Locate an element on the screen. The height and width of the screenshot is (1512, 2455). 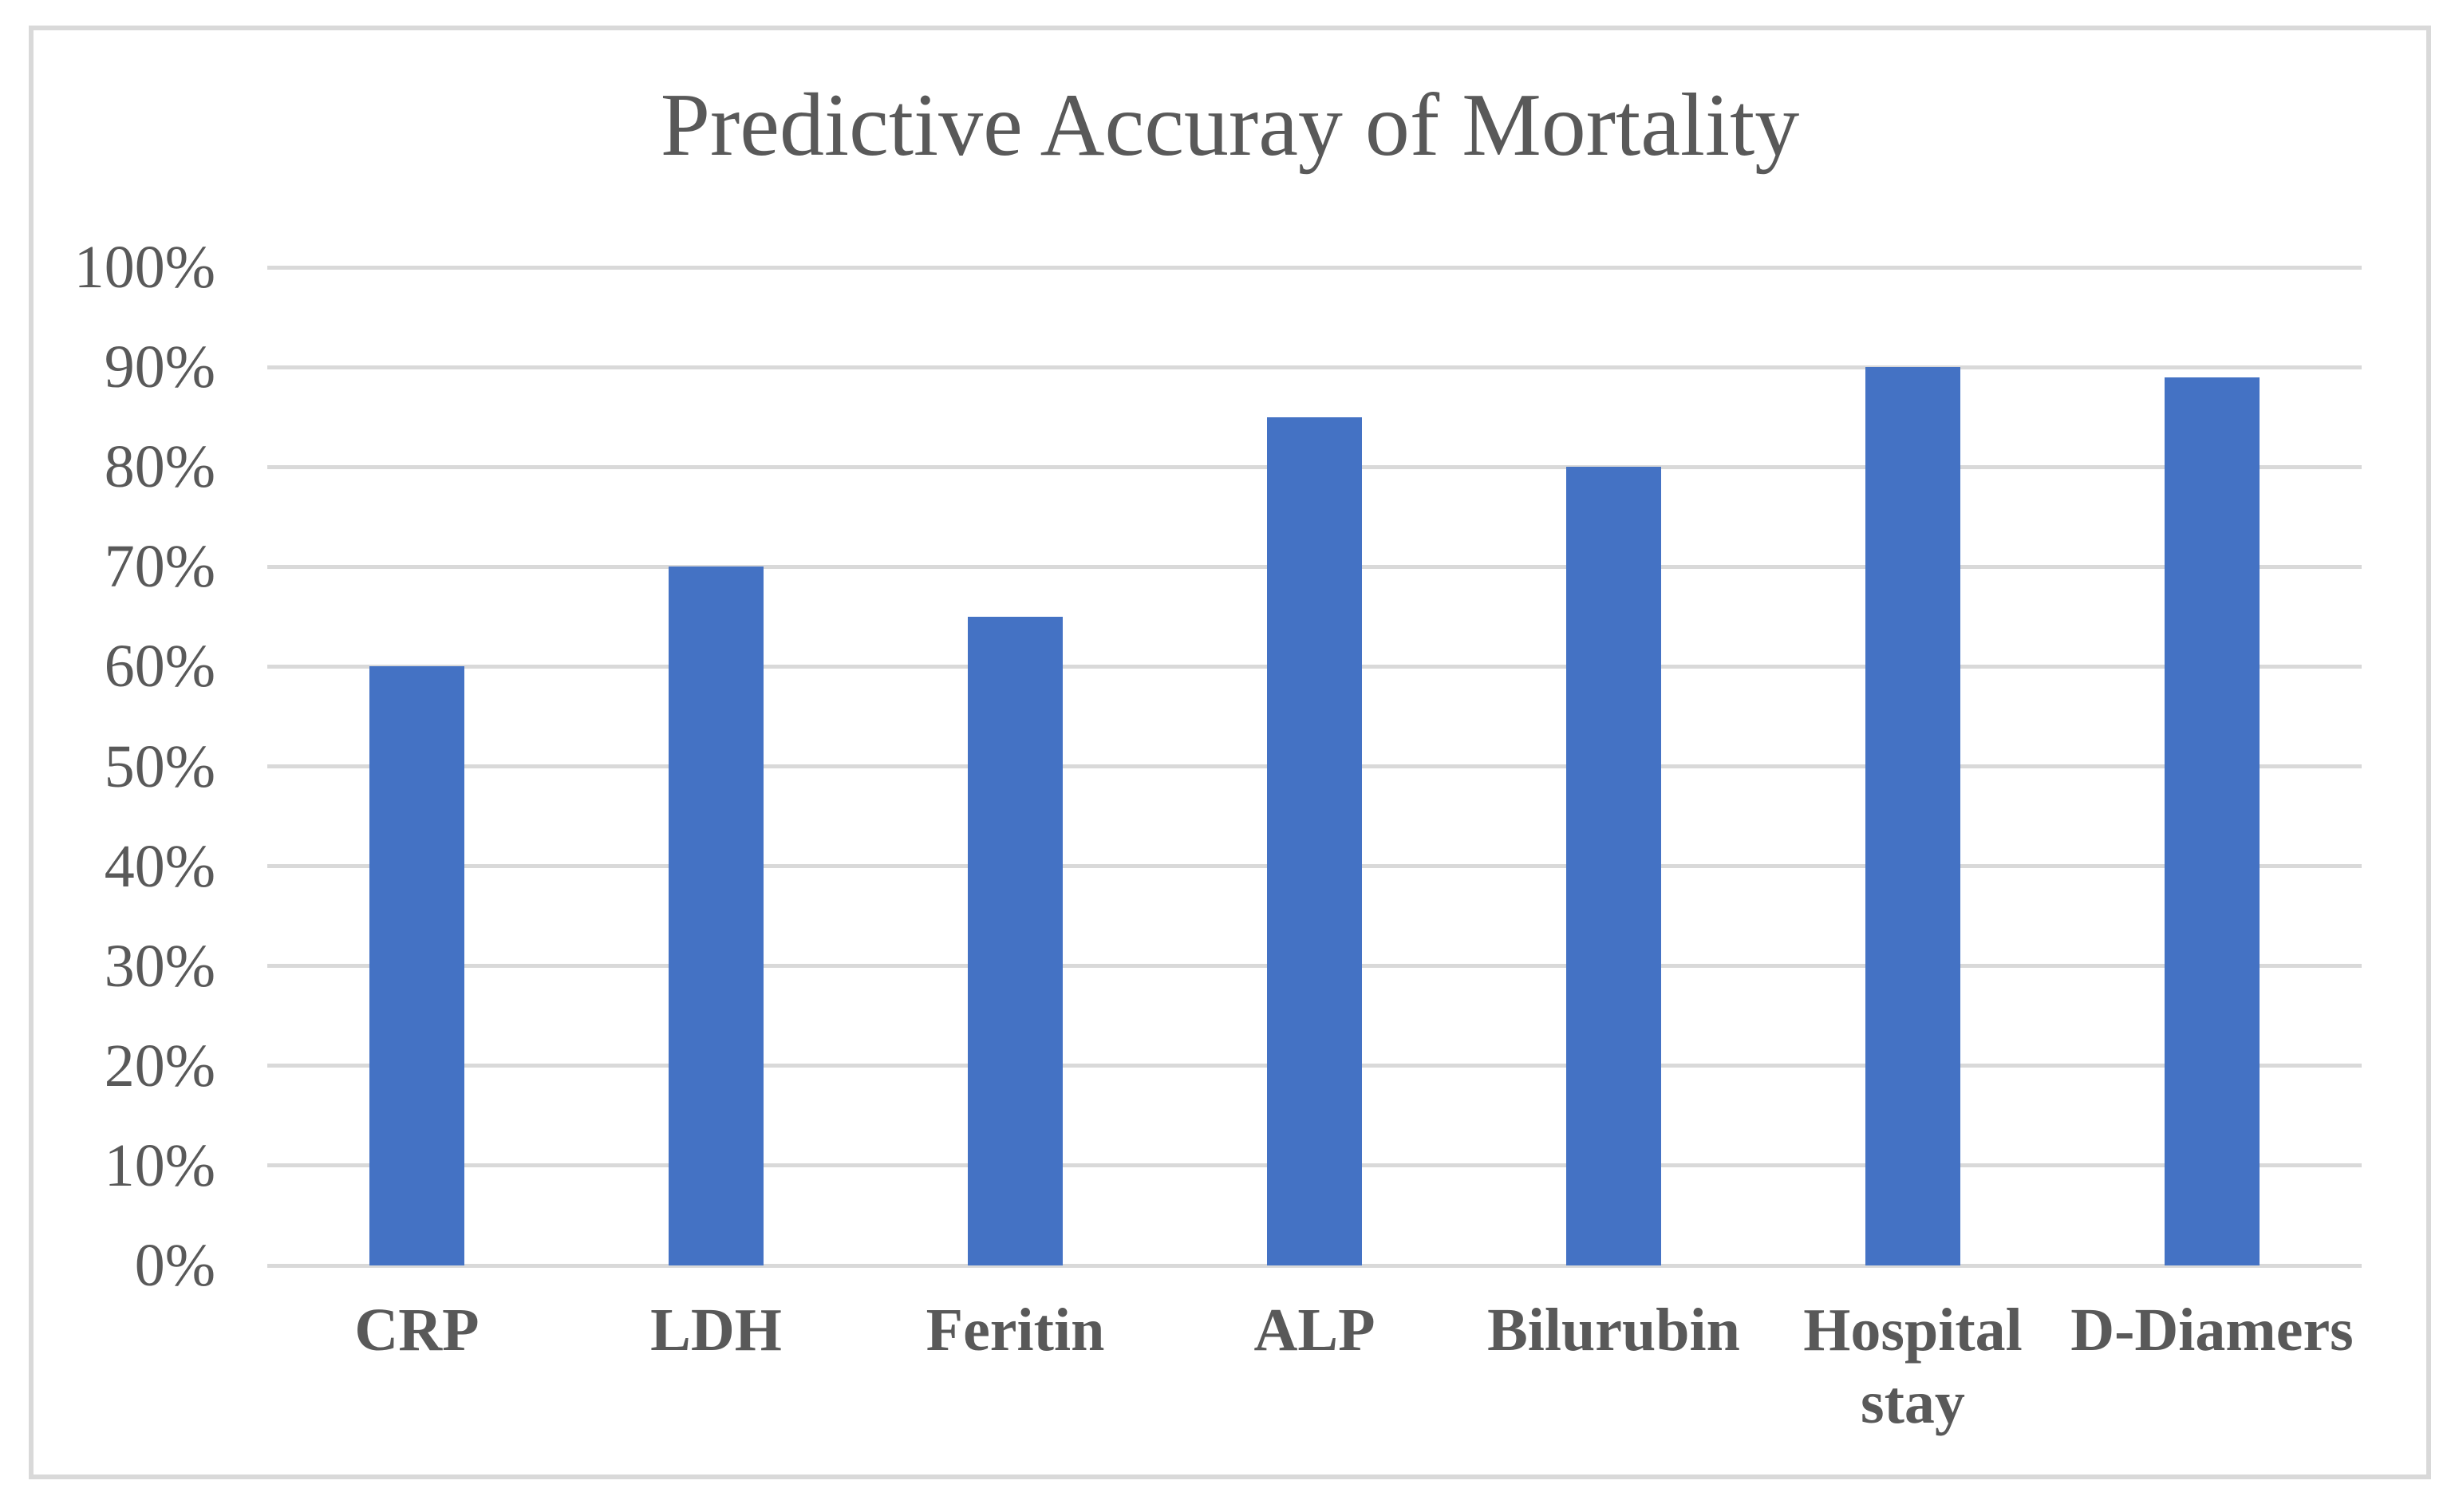
x-category-label: Feritin is located at coordinates (1015, 1330).